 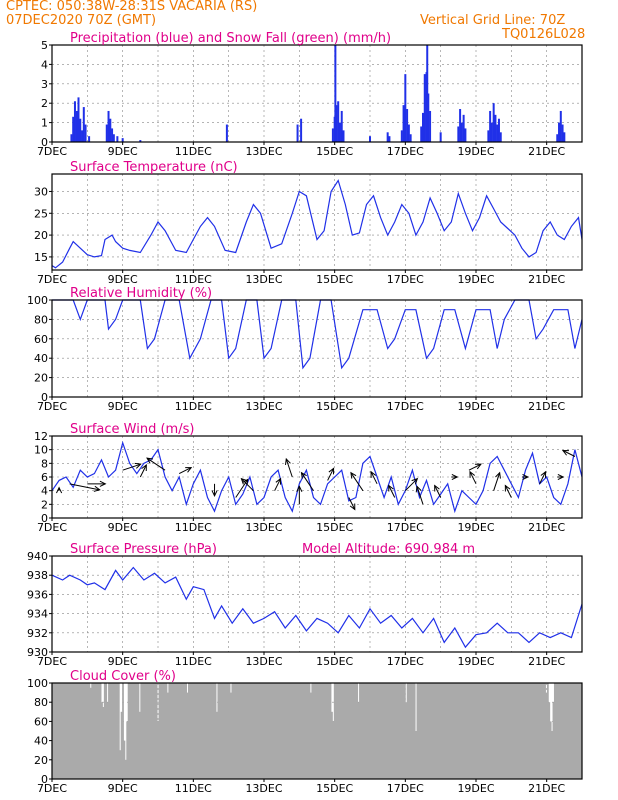 What do you see at coordinates (44, 45) in the screenshot?
I see `y-tick-label: 5` at bounding box center [44, 45].